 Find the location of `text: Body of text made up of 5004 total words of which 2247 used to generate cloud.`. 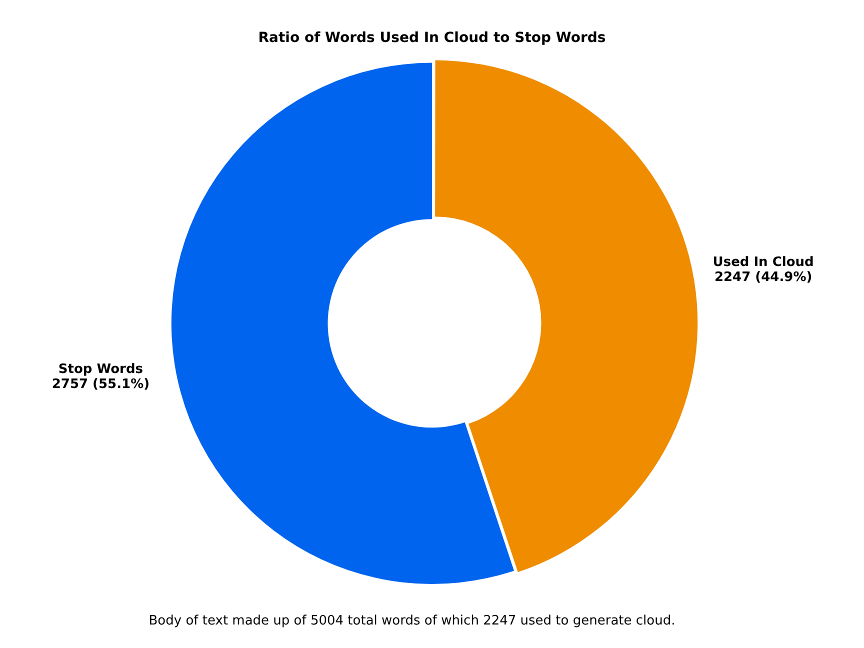

text: Body of text made up of 5004 total words of which 2247 used to generate cloud. is located at coordinates (412, 620).